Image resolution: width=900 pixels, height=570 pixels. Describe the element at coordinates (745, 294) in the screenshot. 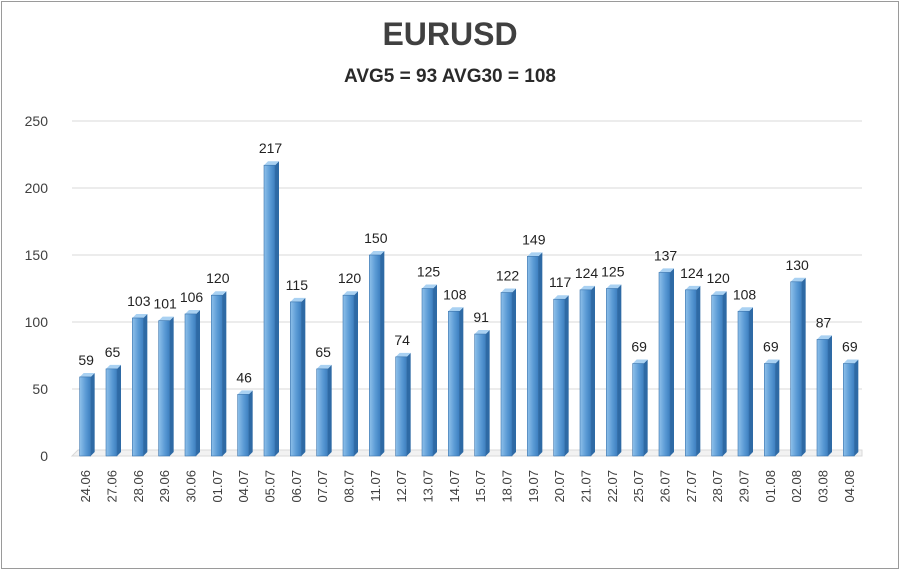

I see `data-label: 108` at that location.